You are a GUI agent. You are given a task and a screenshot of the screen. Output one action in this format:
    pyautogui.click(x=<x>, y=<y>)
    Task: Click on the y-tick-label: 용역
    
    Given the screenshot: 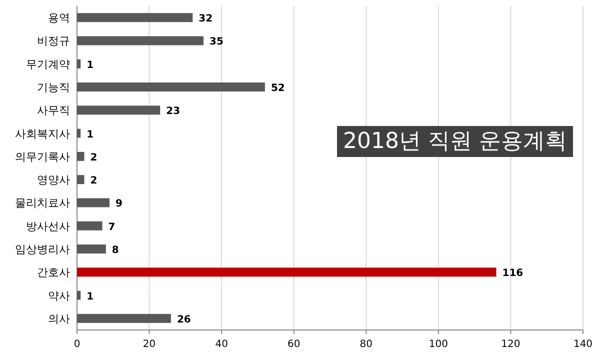 What is the action you would take?
    pyautogui.click(x=59, y=18)
    